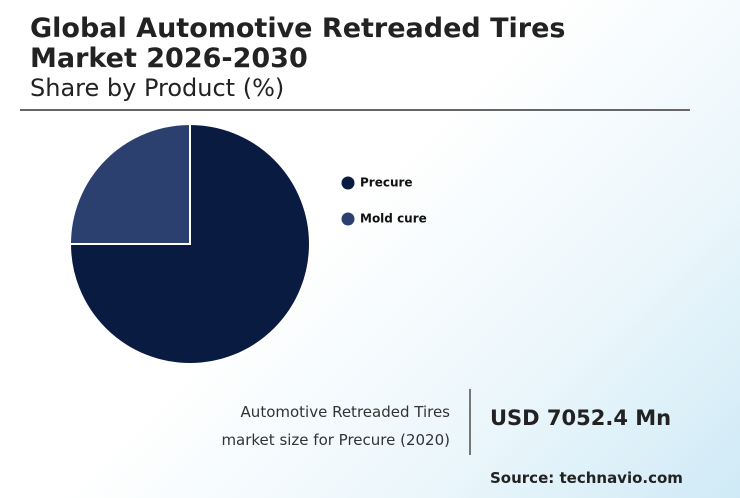 The height and width of the screenshot is (498, 740). Describe the element at coordinates (581, 418) in the screenshot. I see `info-value: USD 7052.4 Mn` at that location.